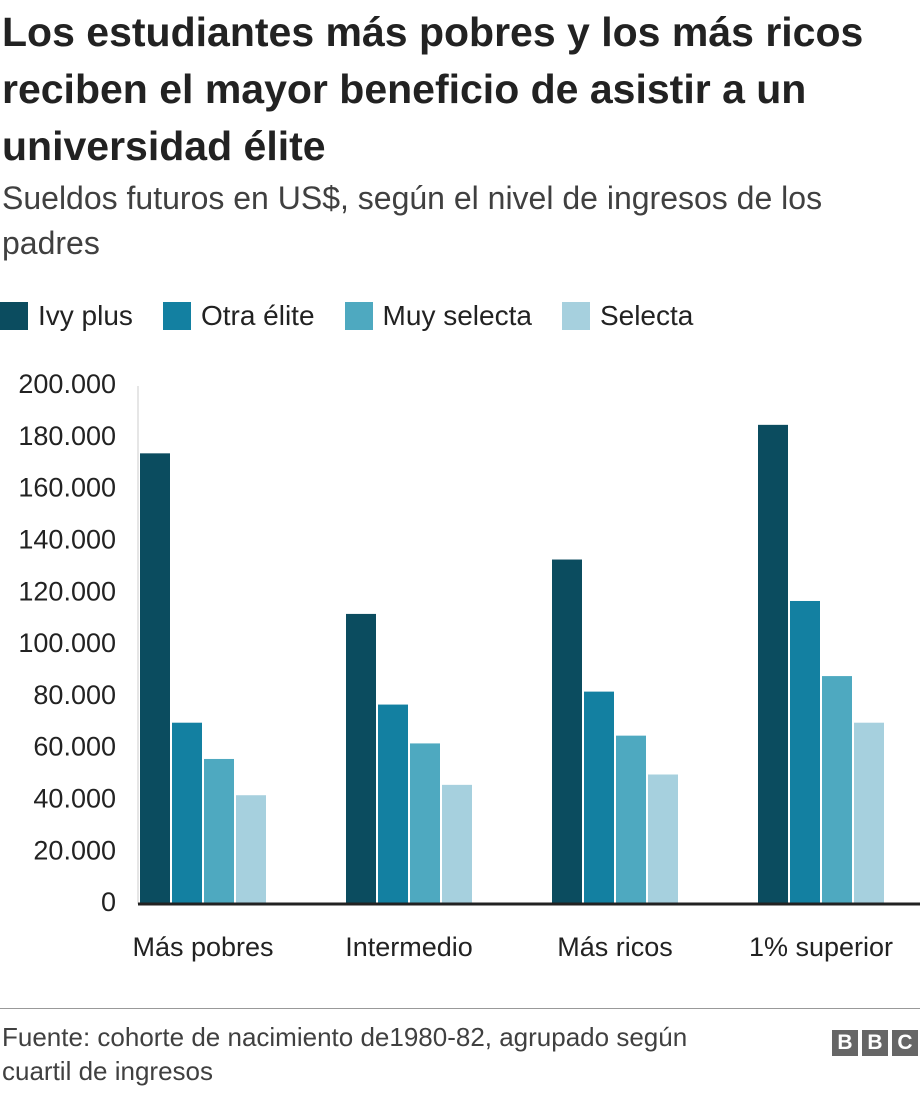  I want to click on y-tick-label: 100.000, so click(67, 643).